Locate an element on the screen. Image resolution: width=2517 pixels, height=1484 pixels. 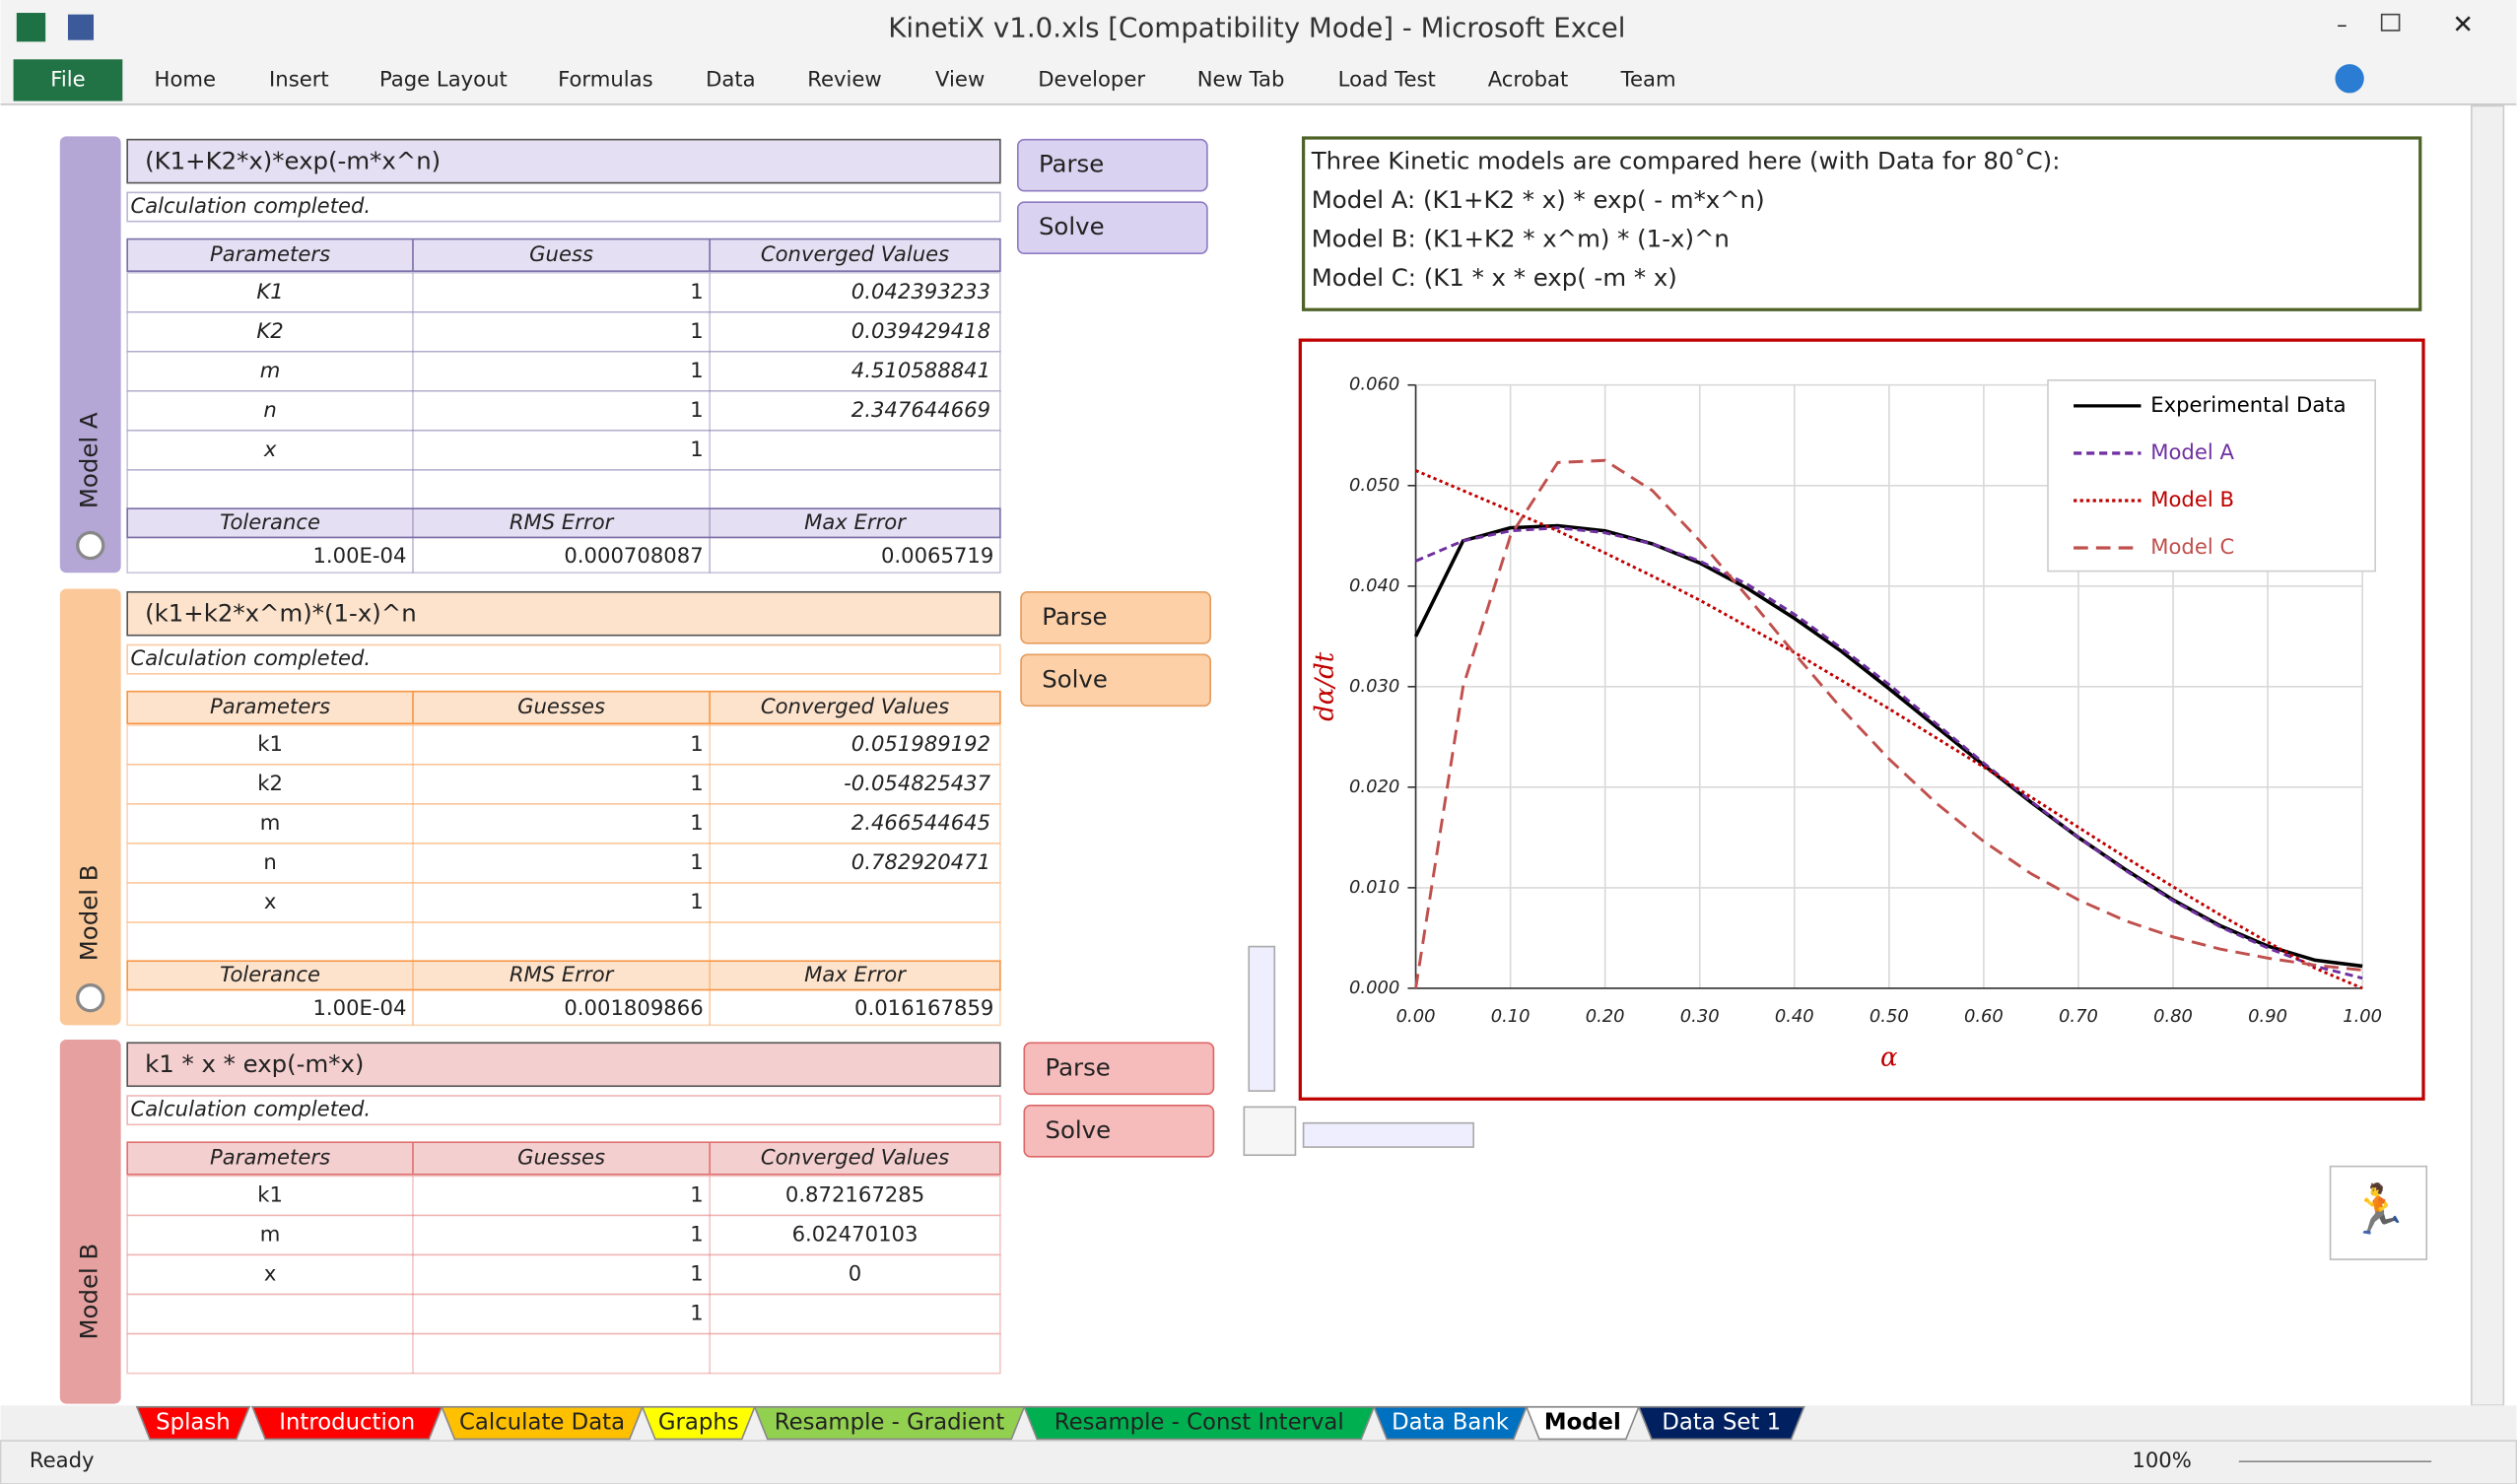
ribbon-tab: Home is located at coordinates (185, 78).